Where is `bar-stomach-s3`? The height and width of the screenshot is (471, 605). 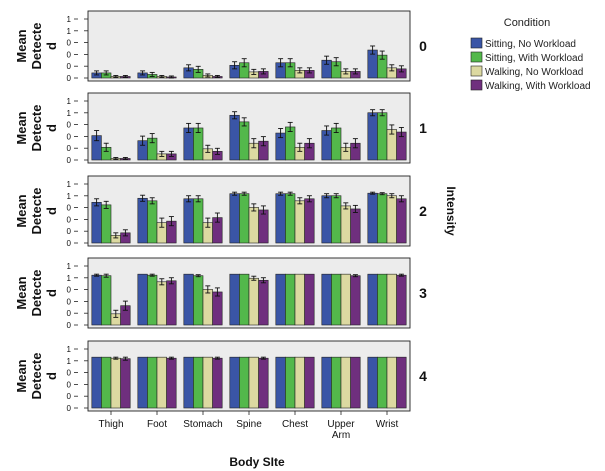 bar-stomach-s3 is located at coordinates (207, 307).